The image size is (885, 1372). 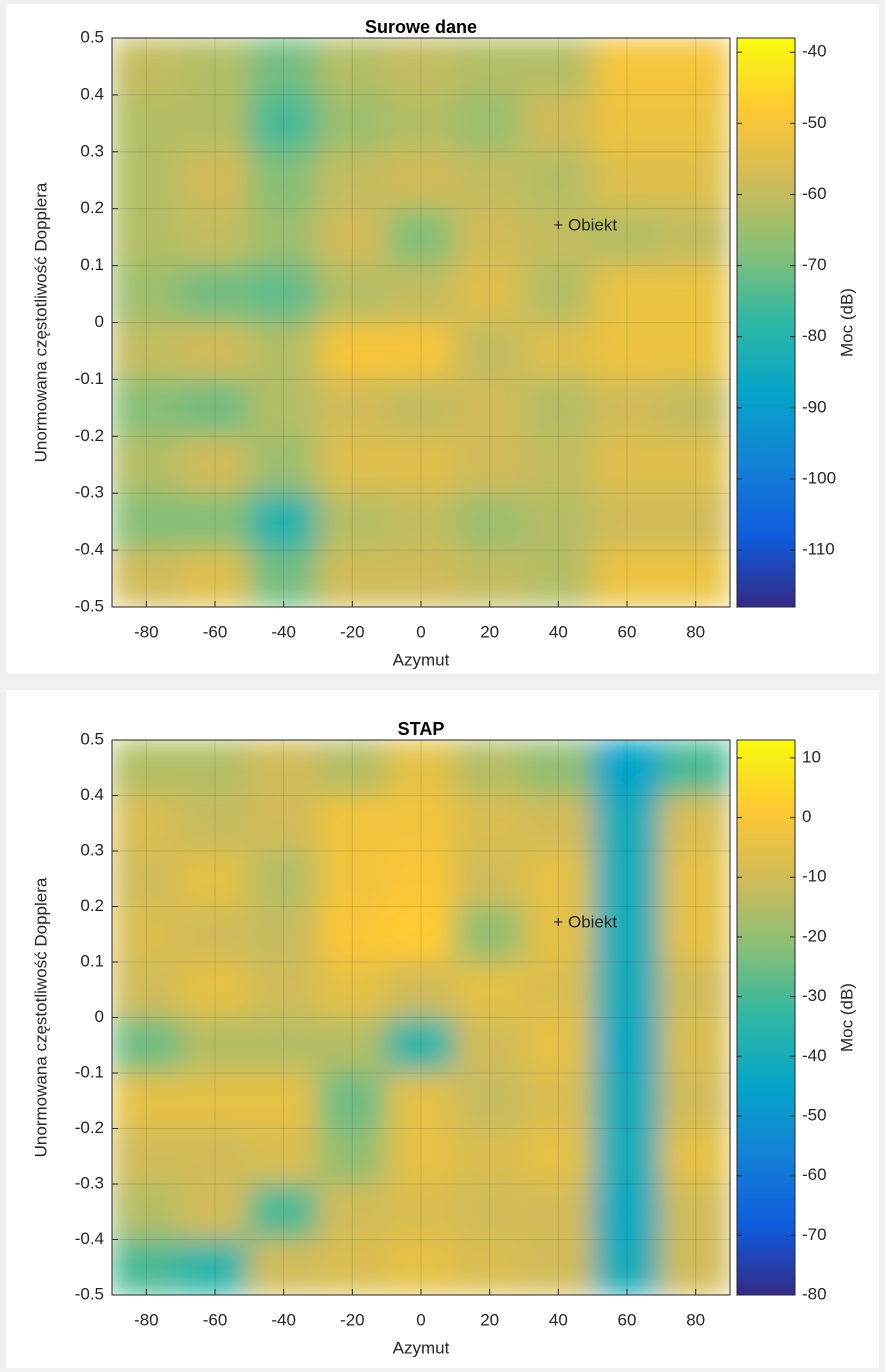 What do you see at coordinates (585, 224) in the screenshot?
I see `annotation: + Obiekt` at bounding box center [585, 224].